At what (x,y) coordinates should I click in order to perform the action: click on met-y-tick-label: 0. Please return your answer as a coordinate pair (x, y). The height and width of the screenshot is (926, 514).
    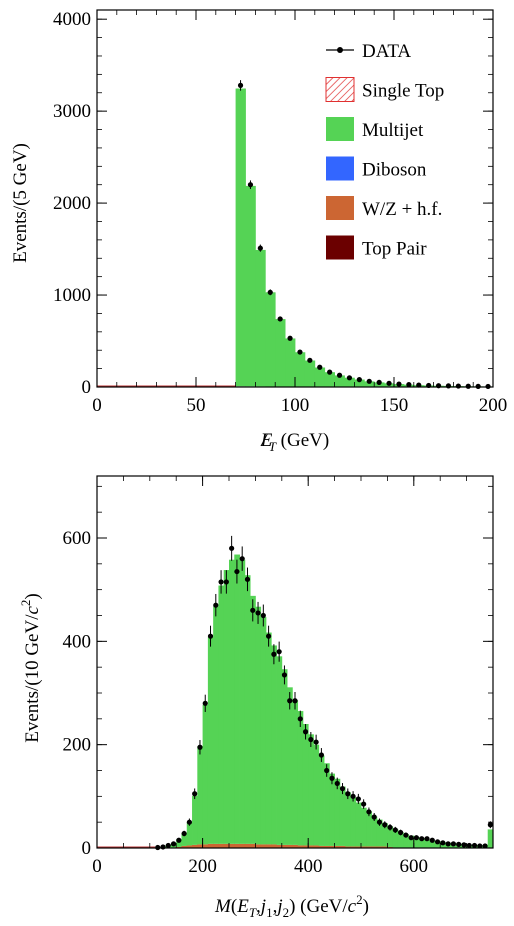
    Looking at the image, I should click on (87, 387).